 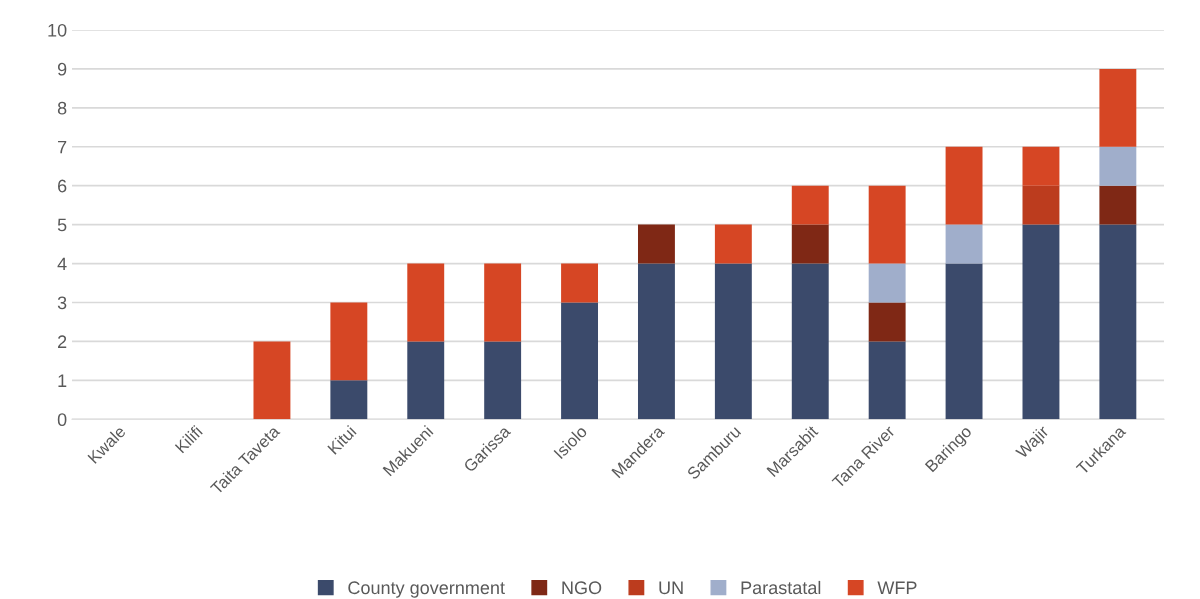 I want to click on y-tick-label: 7, so click(x=62, y=147).